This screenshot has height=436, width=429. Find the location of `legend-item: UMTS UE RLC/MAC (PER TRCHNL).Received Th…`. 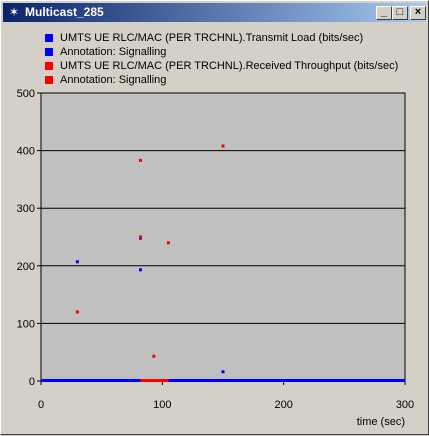

legend-item: UMTS UE RLC/MAC (PER TRCHNL).Received Th… is located at coordinates (231, 66).